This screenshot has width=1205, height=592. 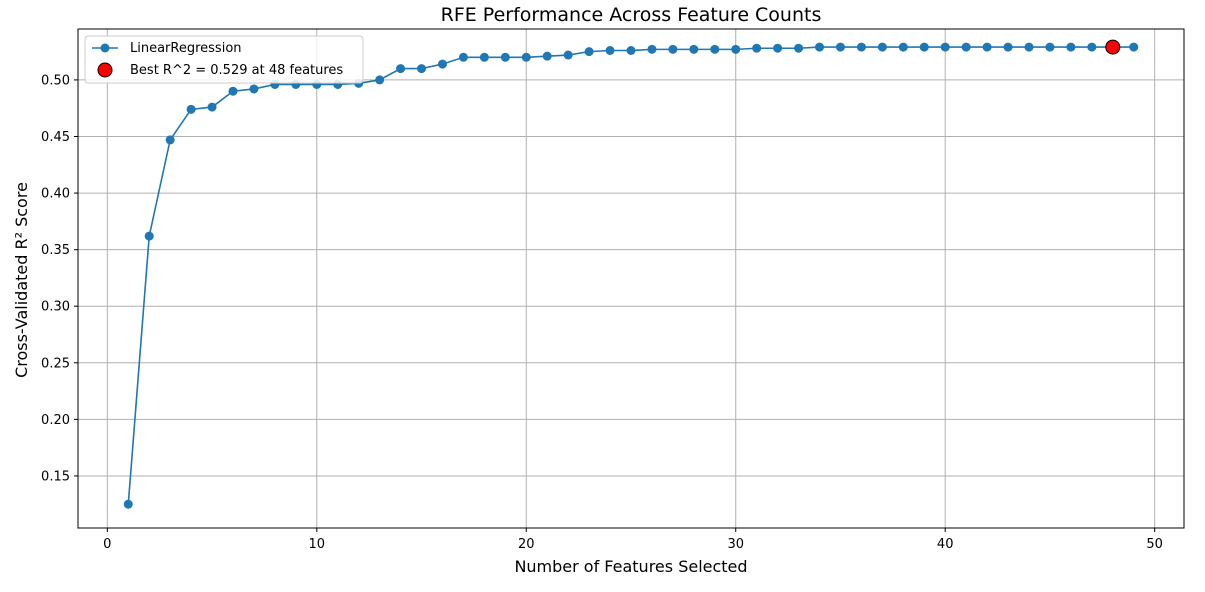 I want to click on x-axis-label: Number of Features Selected, so click(x=630, y=566).